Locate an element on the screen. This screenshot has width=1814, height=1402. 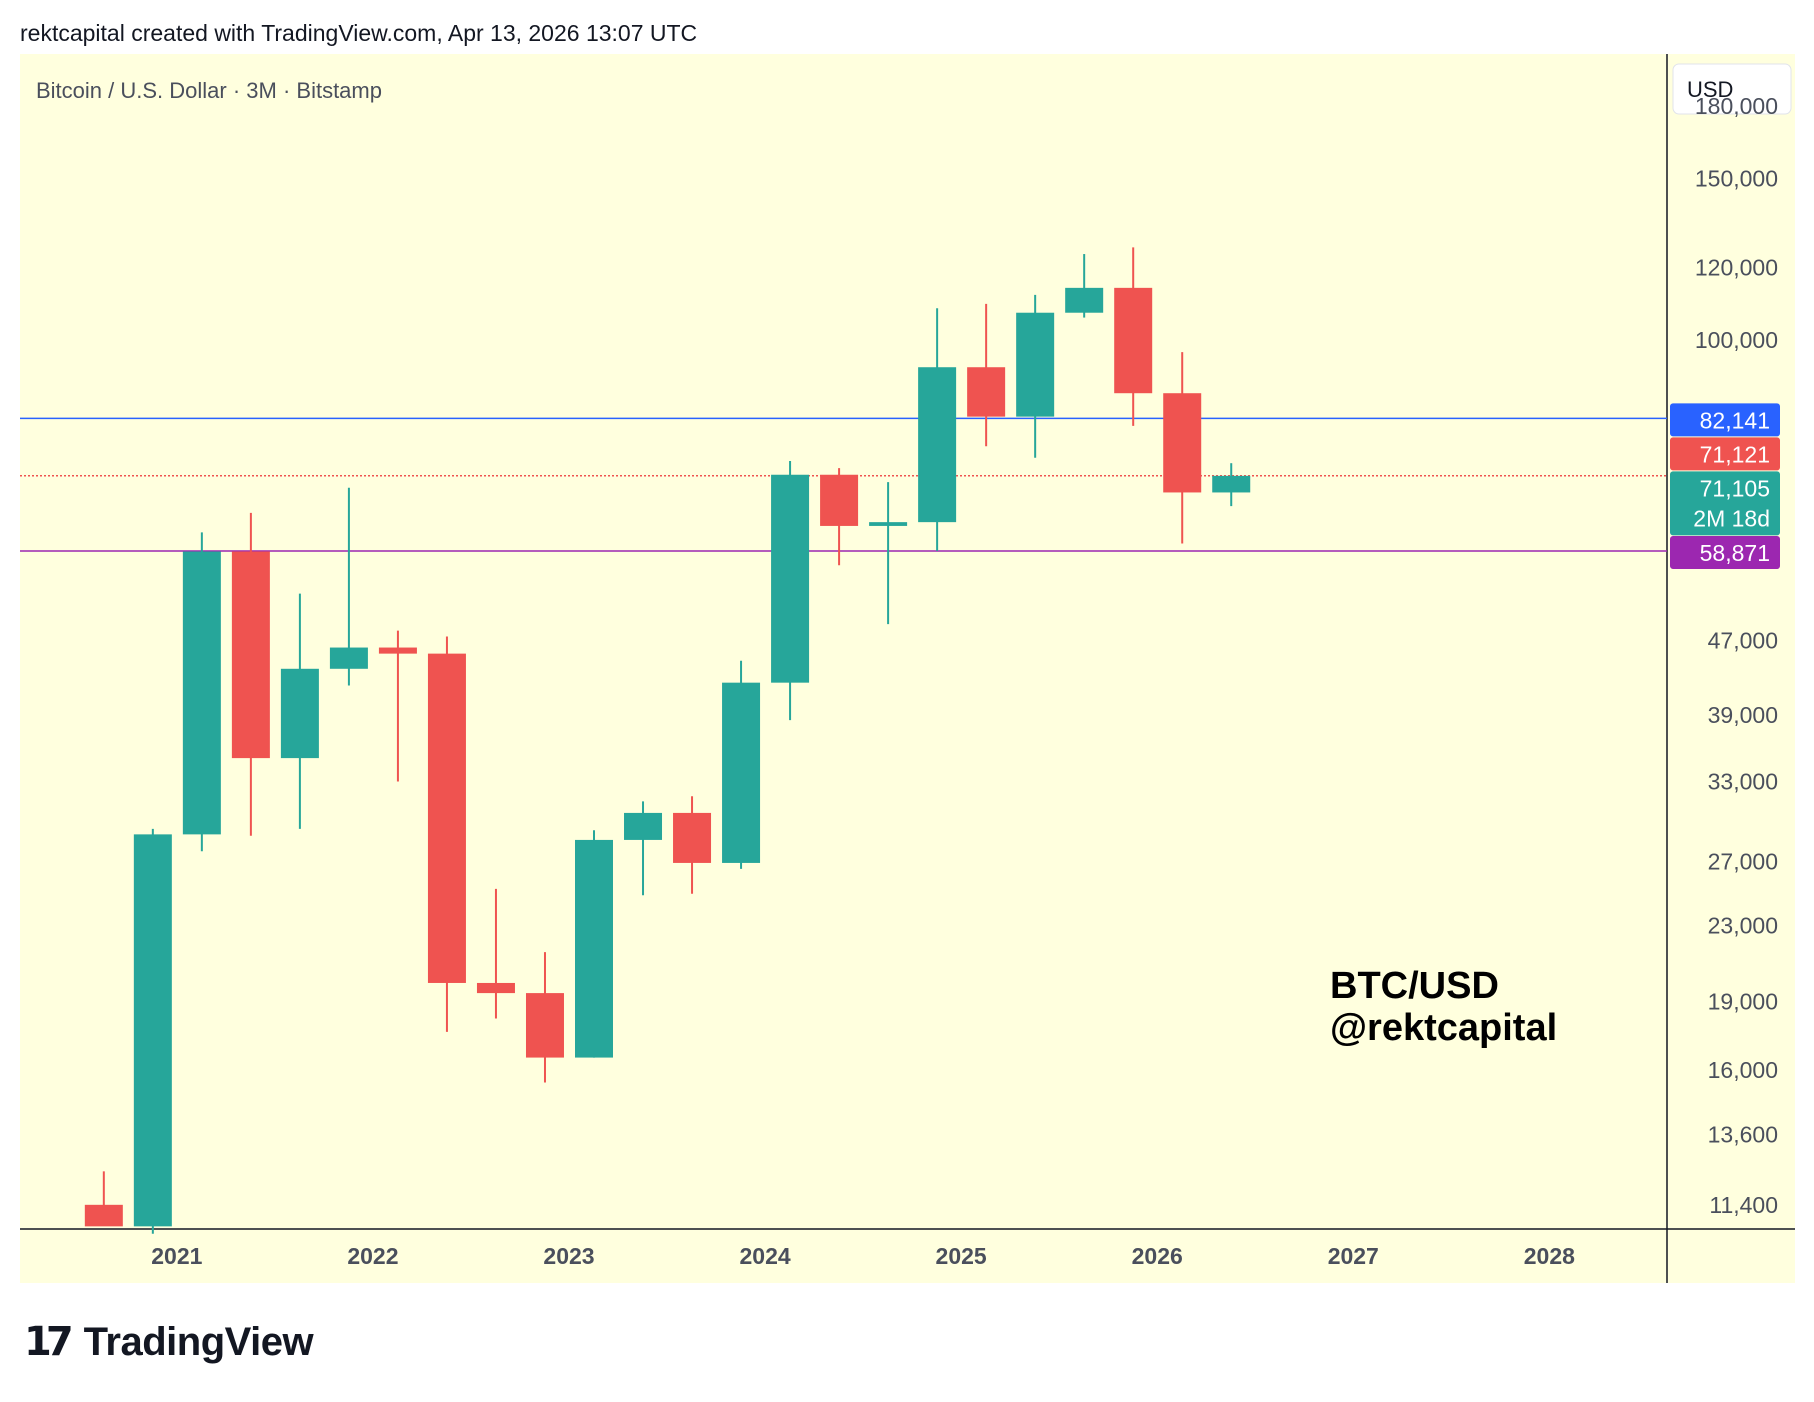
annotation-line2: @rektcapital is located at coordinates (1443, 1028).